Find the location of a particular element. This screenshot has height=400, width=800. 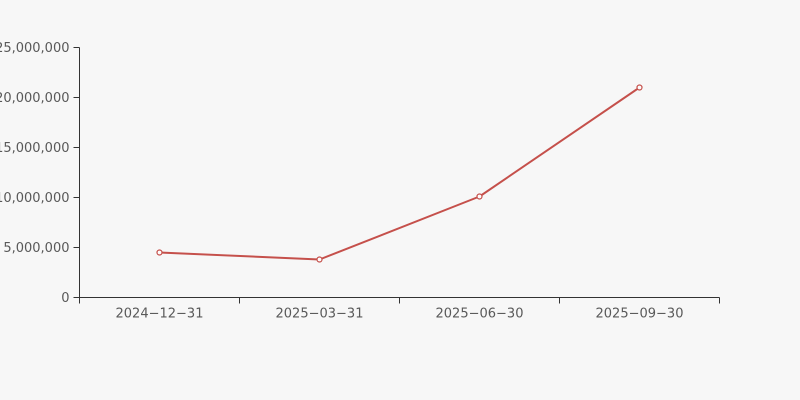

y-axis-tick-label: 25,000,000 is located at coordinates (35, 48).